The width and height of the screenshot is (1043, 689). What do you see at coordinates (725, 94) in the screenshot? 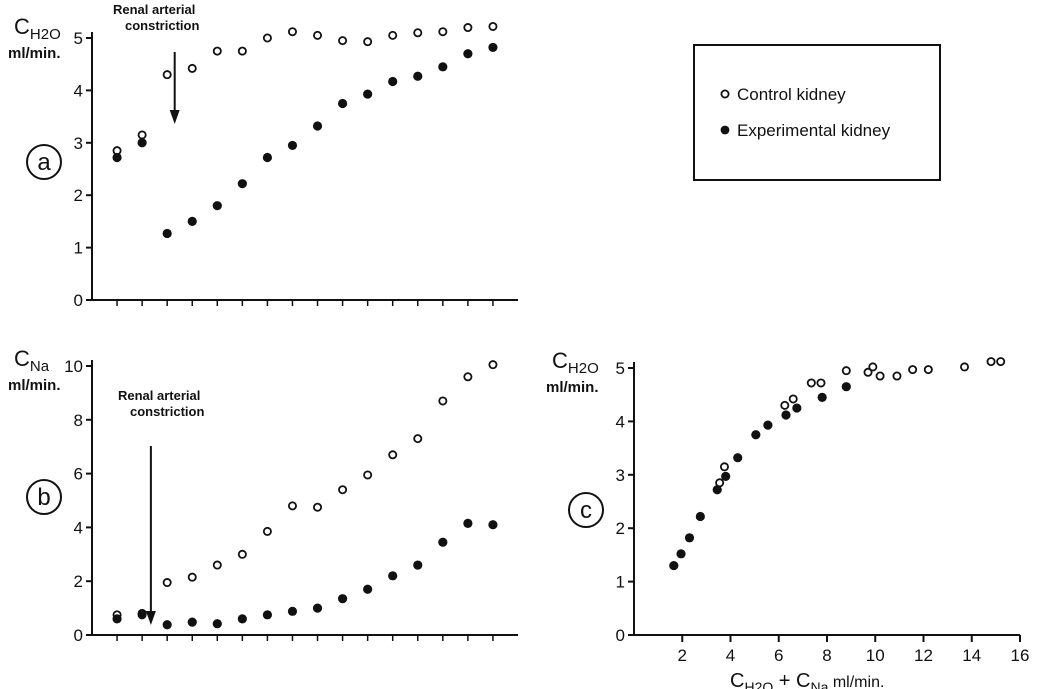
I see `legend-open-marker` at bounding box center [725, 94].